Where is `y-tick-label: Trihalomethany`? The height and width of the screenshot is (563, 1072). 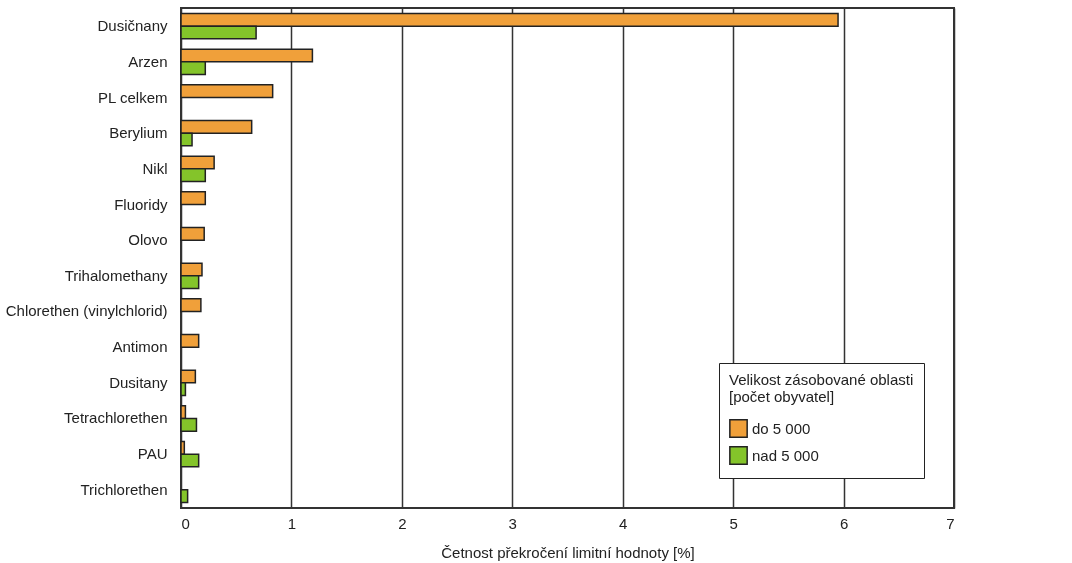
y-tick-label: Trihalomethany is located at coordinates (116, 275).